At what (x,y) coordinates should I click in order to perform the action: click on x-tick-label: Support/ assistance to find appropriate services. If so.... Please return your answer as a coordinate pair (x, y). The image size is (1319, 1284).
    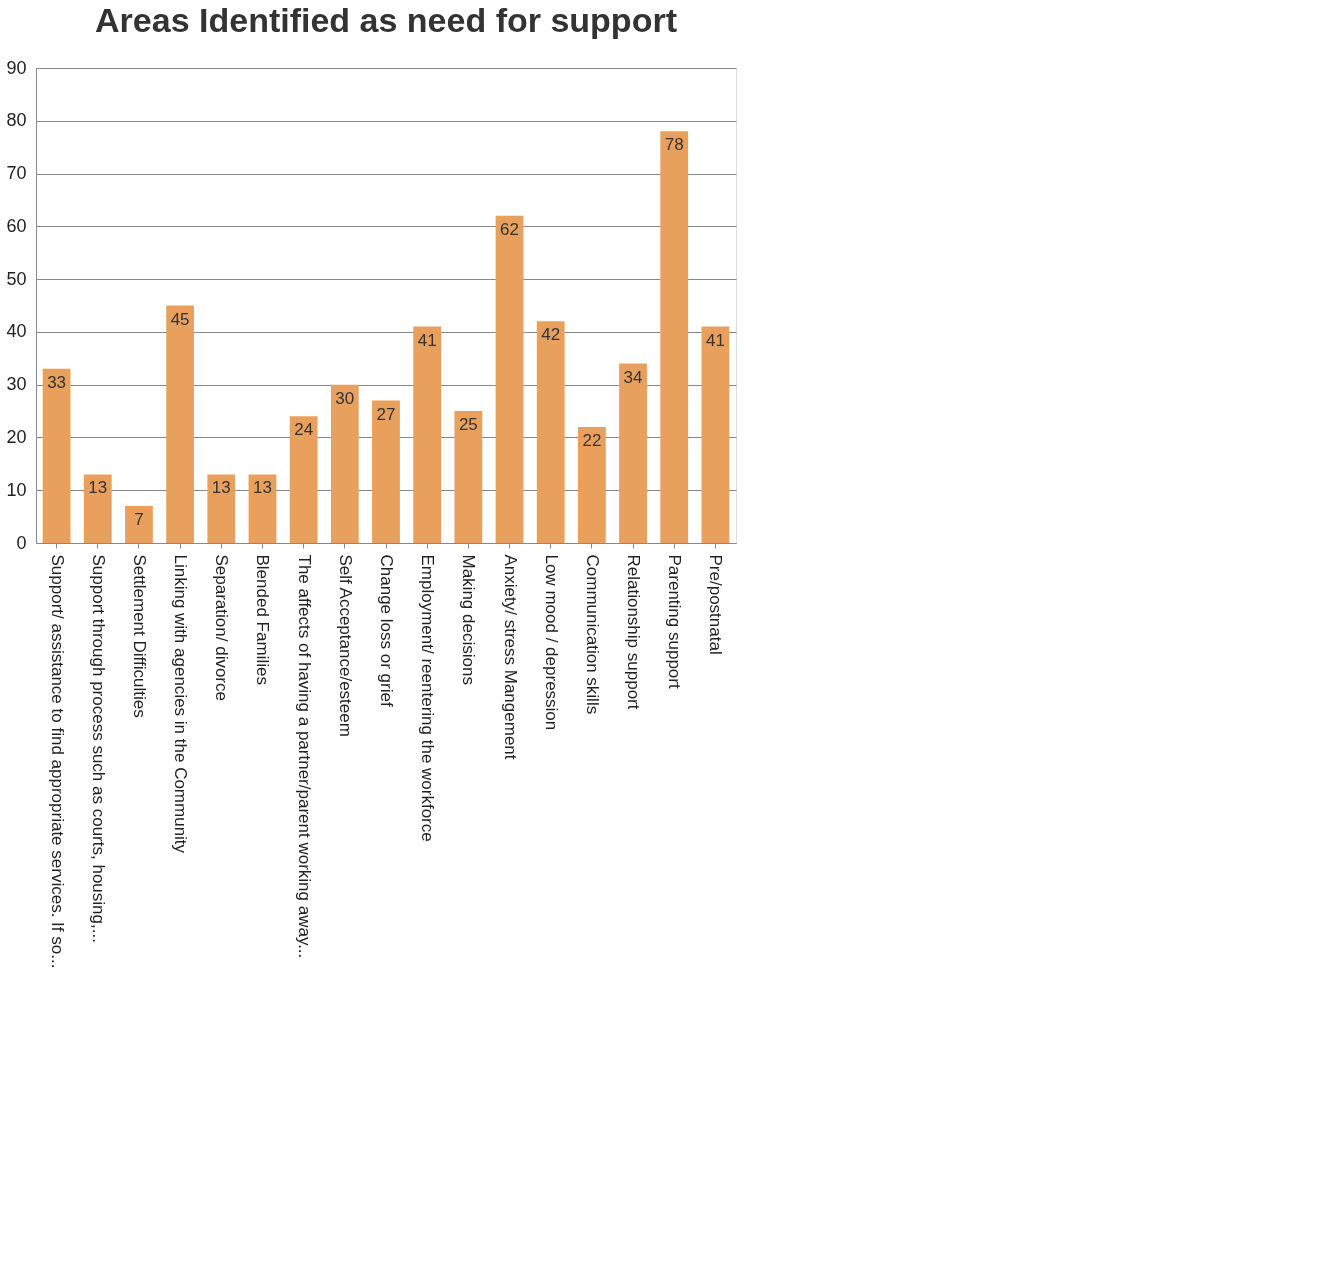
    Looking at the image, I should click on (57, 761).